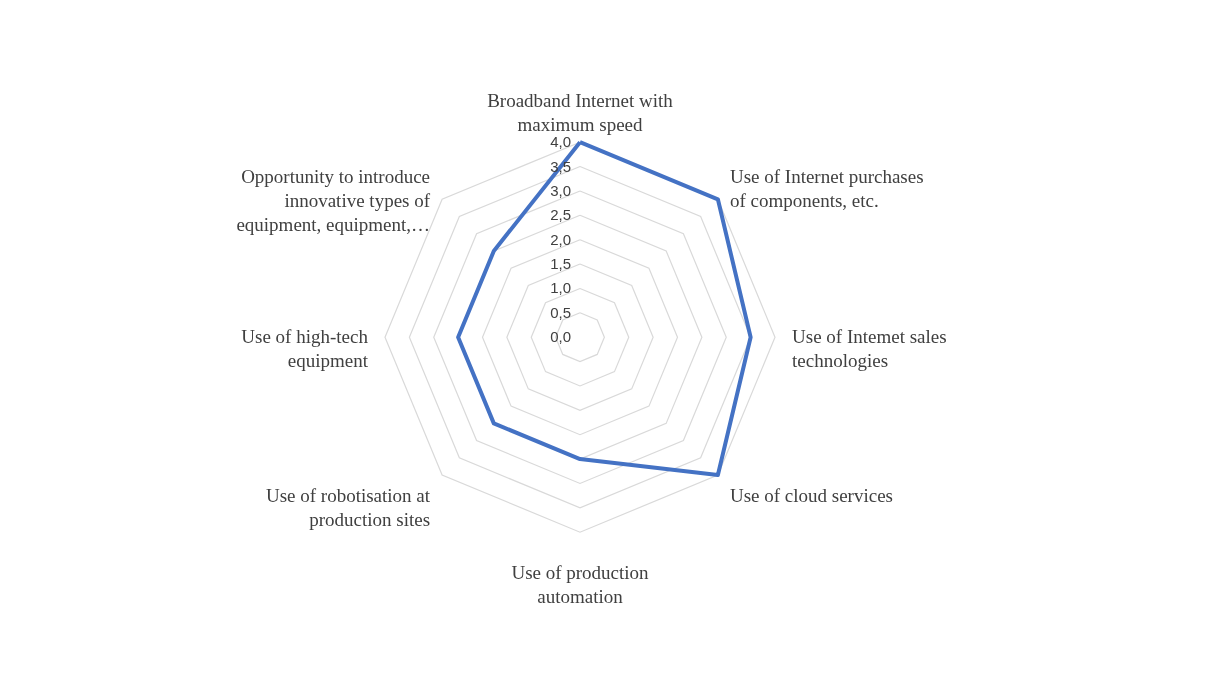 The image size is (1230, 684). What do you see at coordinates (560, 337) in the screenshot?
I see `y-tick-label: 0,0` at bounding box center [560, 337].